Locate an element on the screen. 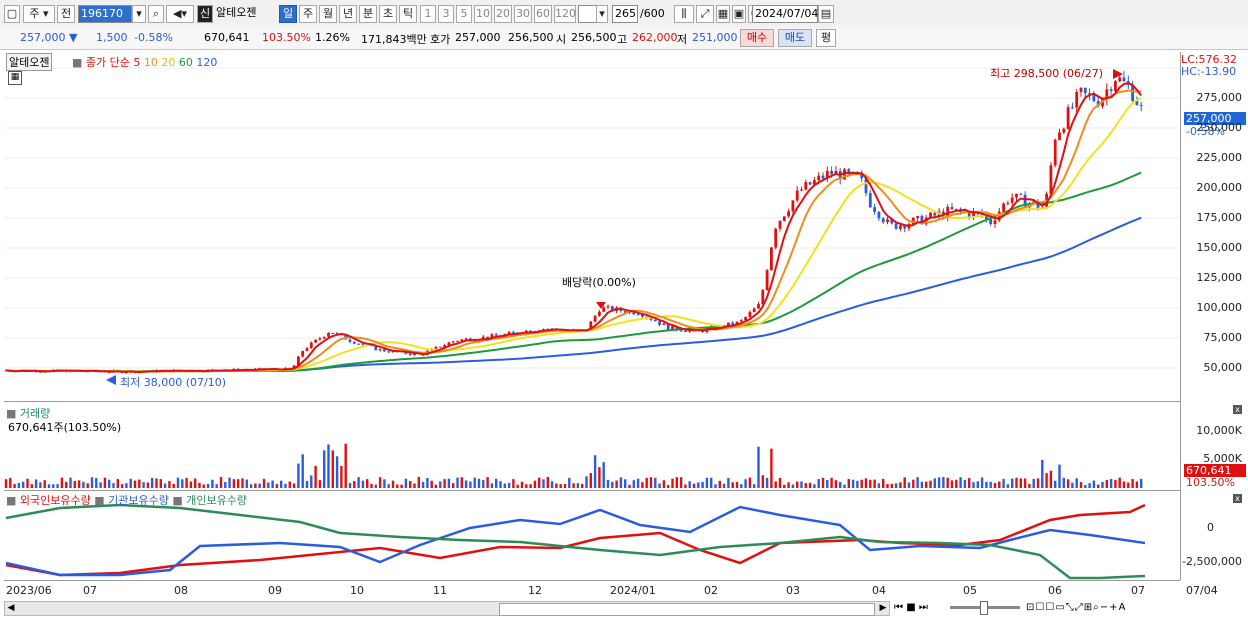 Image resolution: width=1248 pixels, height=621 pixels. stock-name-label: 알테오젠 is located at coordinates (29, 62).